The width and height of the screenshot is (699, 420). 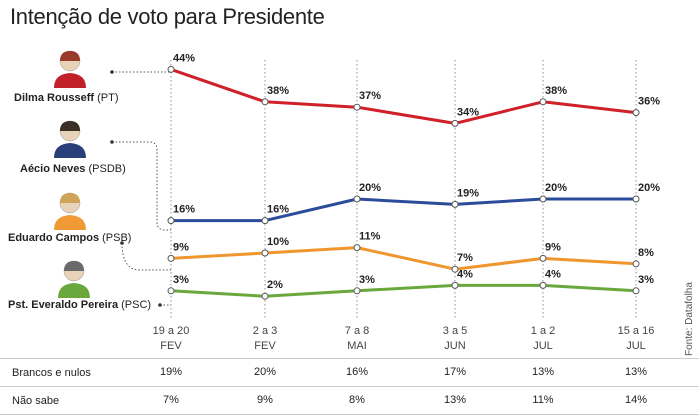 I want to click on x-tick-day: 1 a 2, so click(x=543, y=331).